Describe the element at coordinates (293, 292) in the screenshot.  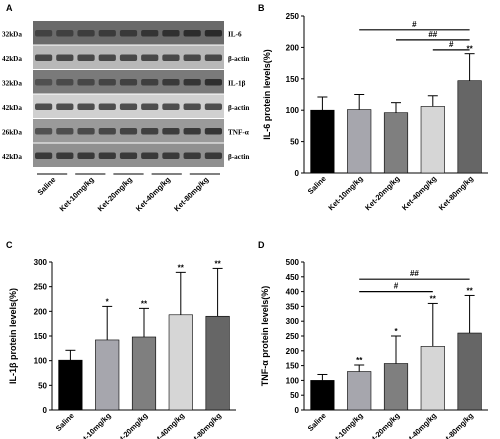
I see `y-tick-label: 400` at that location.